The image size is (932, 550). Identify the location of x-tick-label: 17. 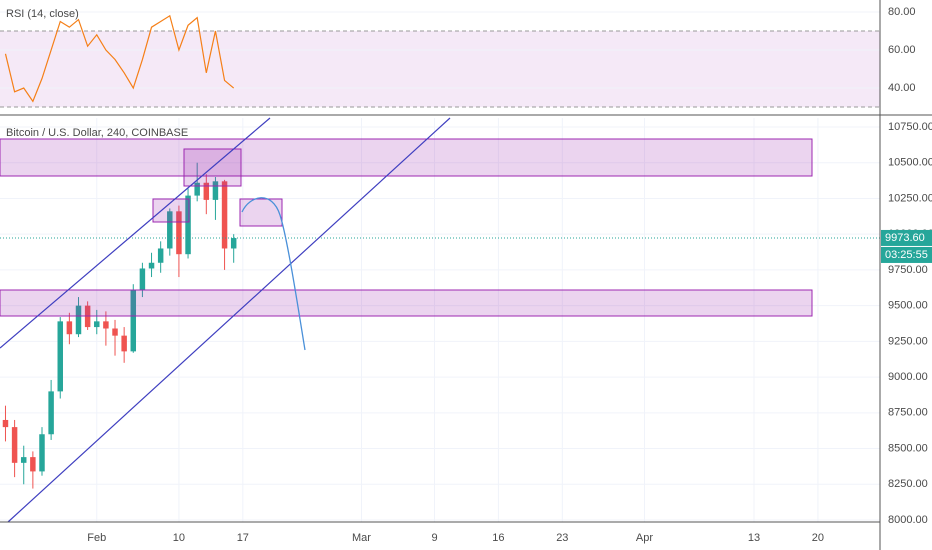
(243, 538).